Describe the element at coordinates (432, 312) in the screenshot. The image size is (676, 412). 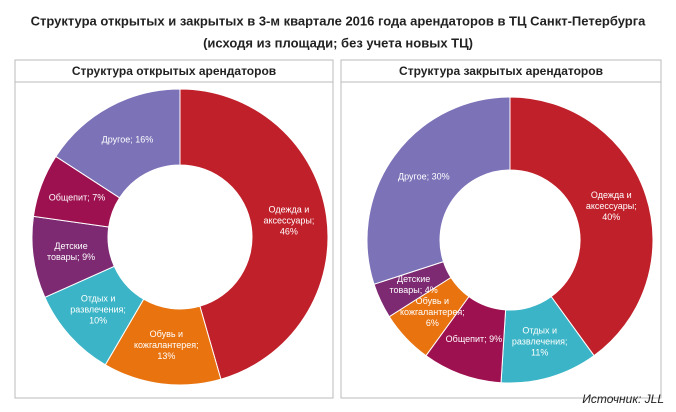
I see `data-label: Обувь и кожгалантерея; 6%` at that location.